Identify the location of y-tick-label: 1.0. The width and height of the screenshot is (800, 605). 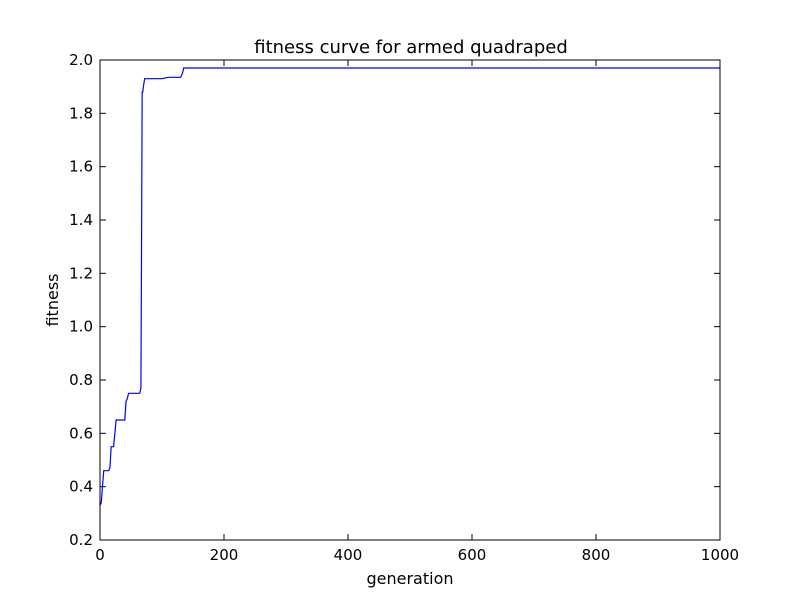
(81, 327).